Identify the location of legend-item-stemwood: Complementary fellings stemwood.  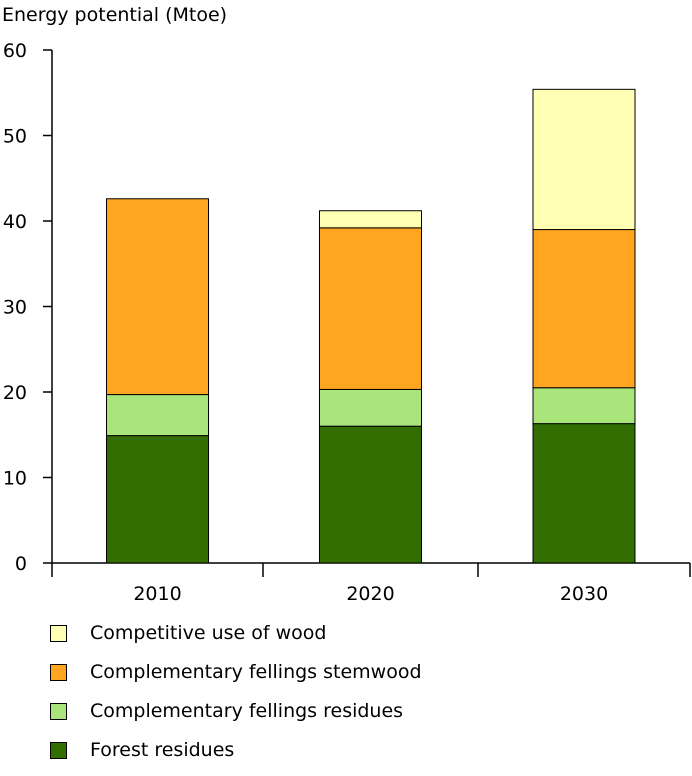
(236, 672).